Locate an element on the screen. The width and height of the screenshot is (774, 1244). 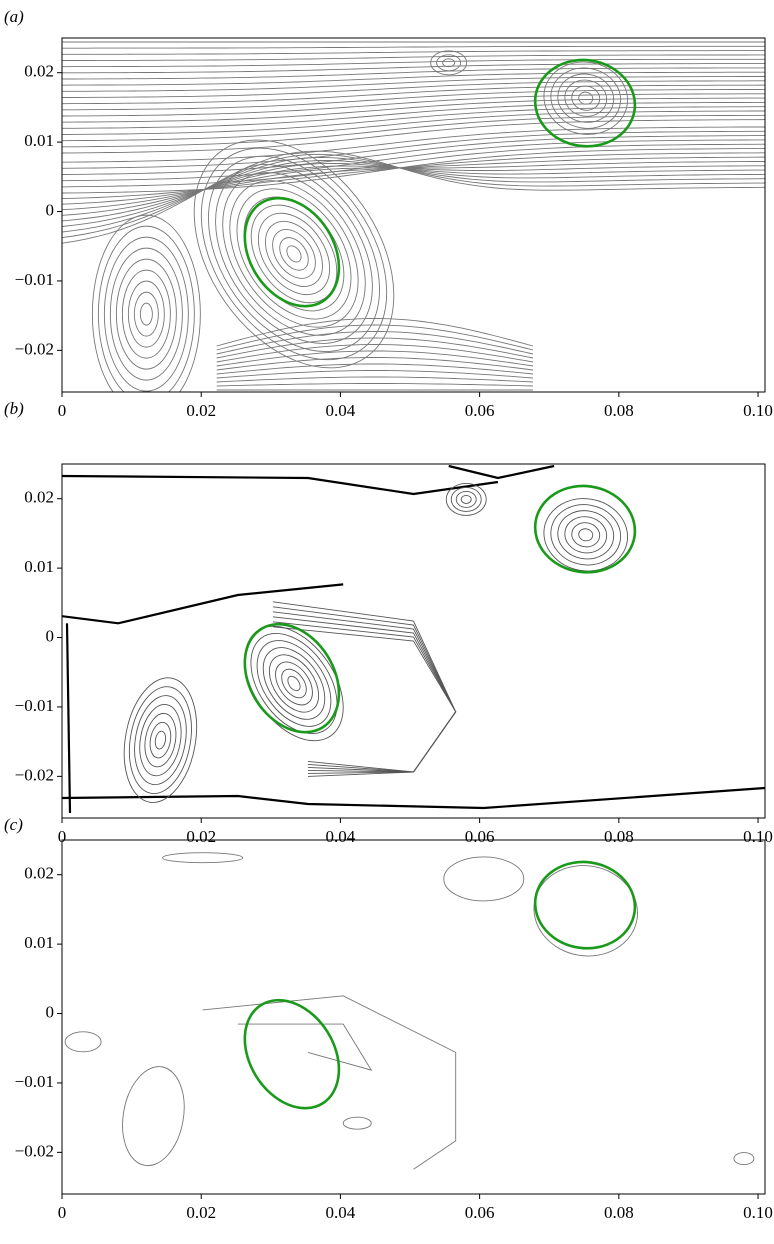
panel-label: (b) is located at coordinates (14, 408).